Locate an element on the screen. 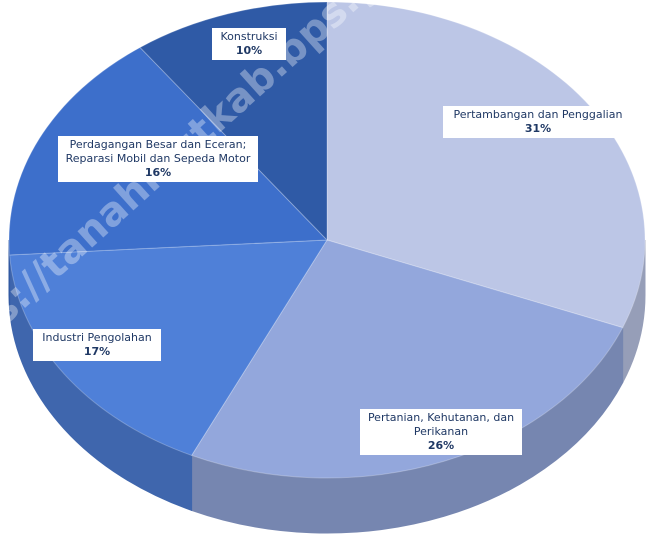 The image size is (647, 543). value-label: 10% is located at coordinates (249, 50).